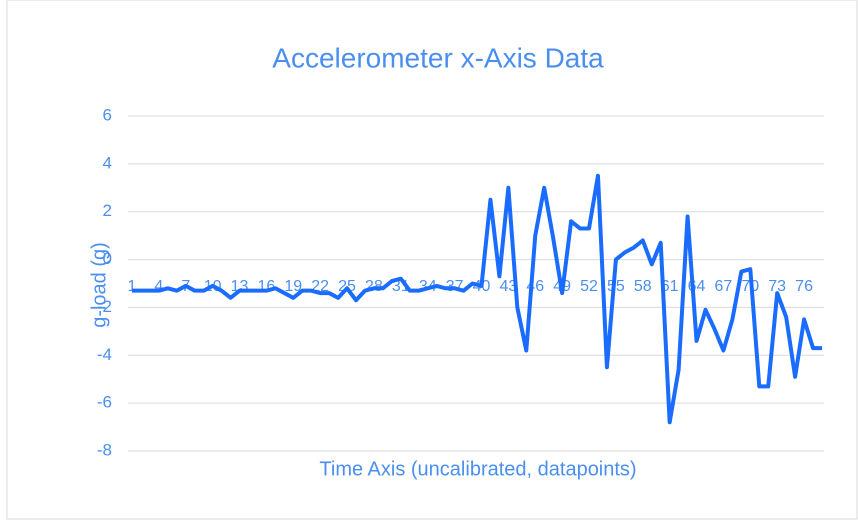  What do you see at coordinates (508, 286) in the screenshot?
I see `x-tick-label: 43` at bounding box center [508, 286].